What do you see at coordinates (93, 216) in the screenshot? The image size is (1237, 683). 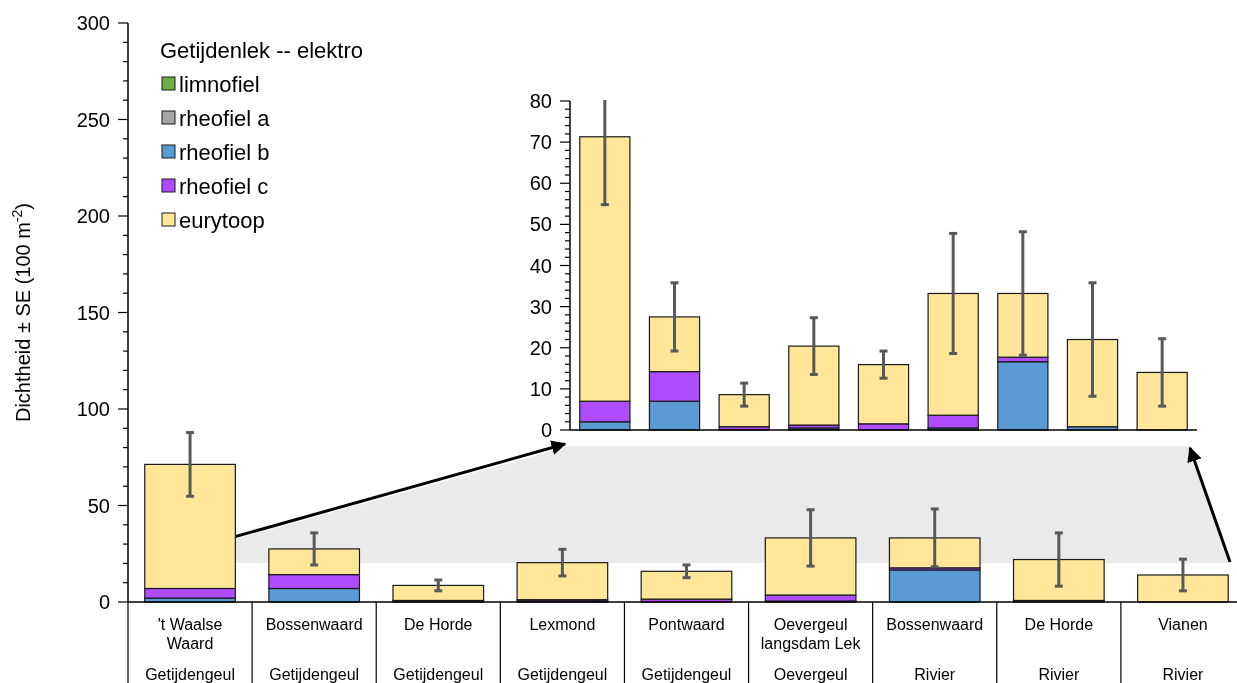 I see `y-tick-label: 200` at bounding box center [93, 216].